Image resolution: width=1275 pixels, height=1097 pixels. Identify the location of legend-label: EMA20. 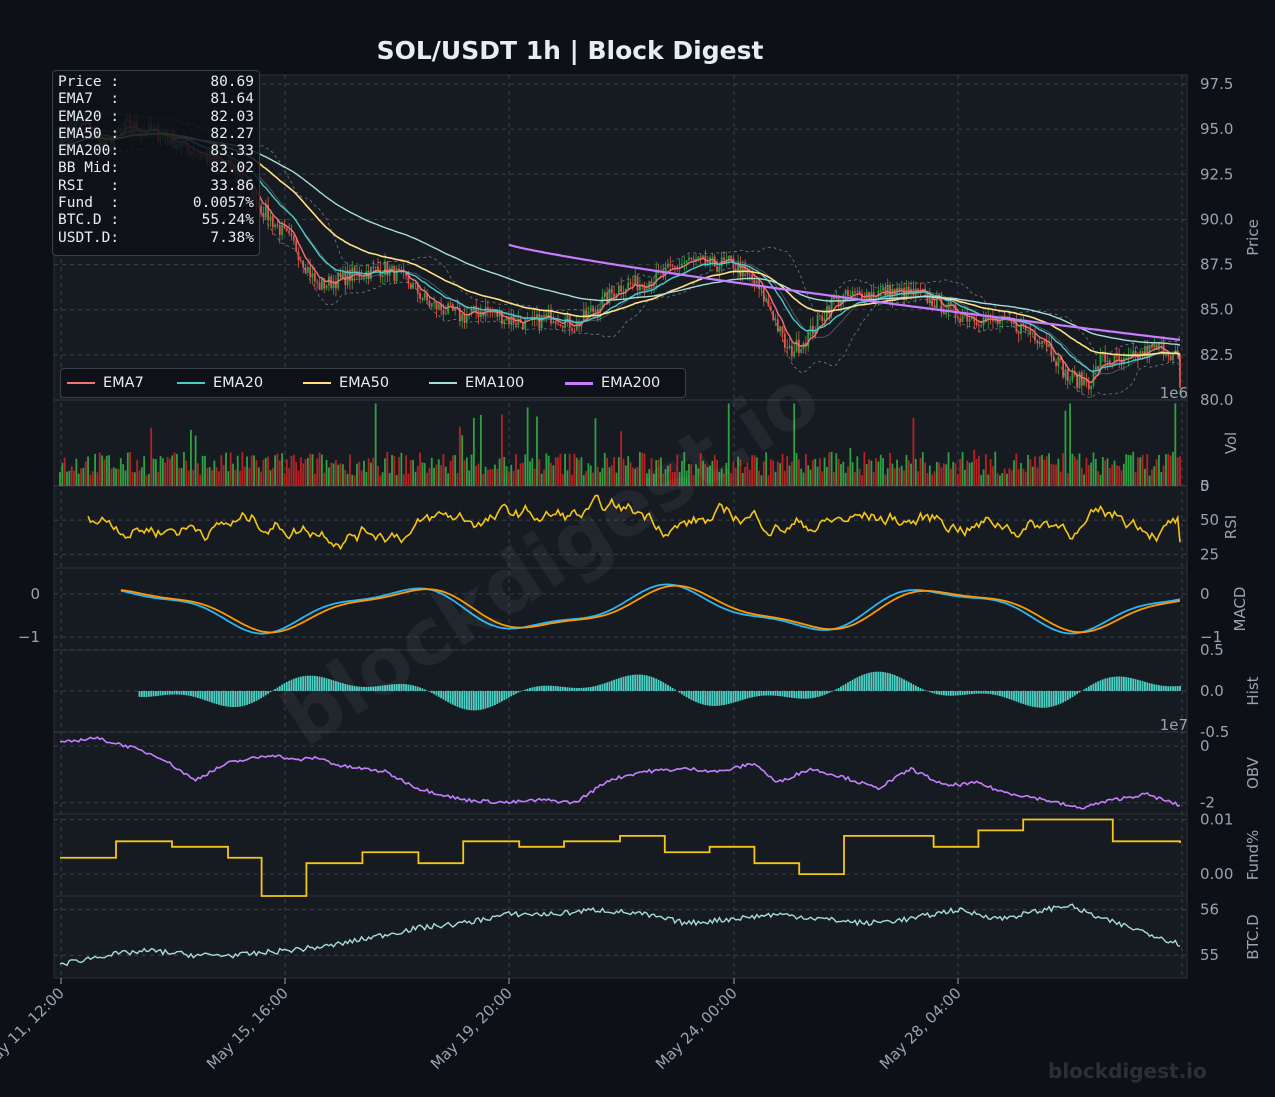
(238, 383).